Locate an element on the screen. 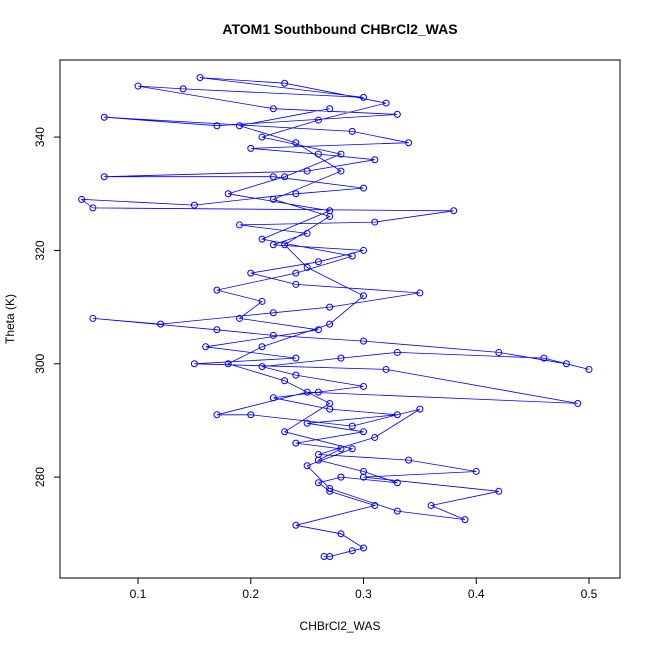  x-tick-label: 0.3 is located at coordinates (363, 594).